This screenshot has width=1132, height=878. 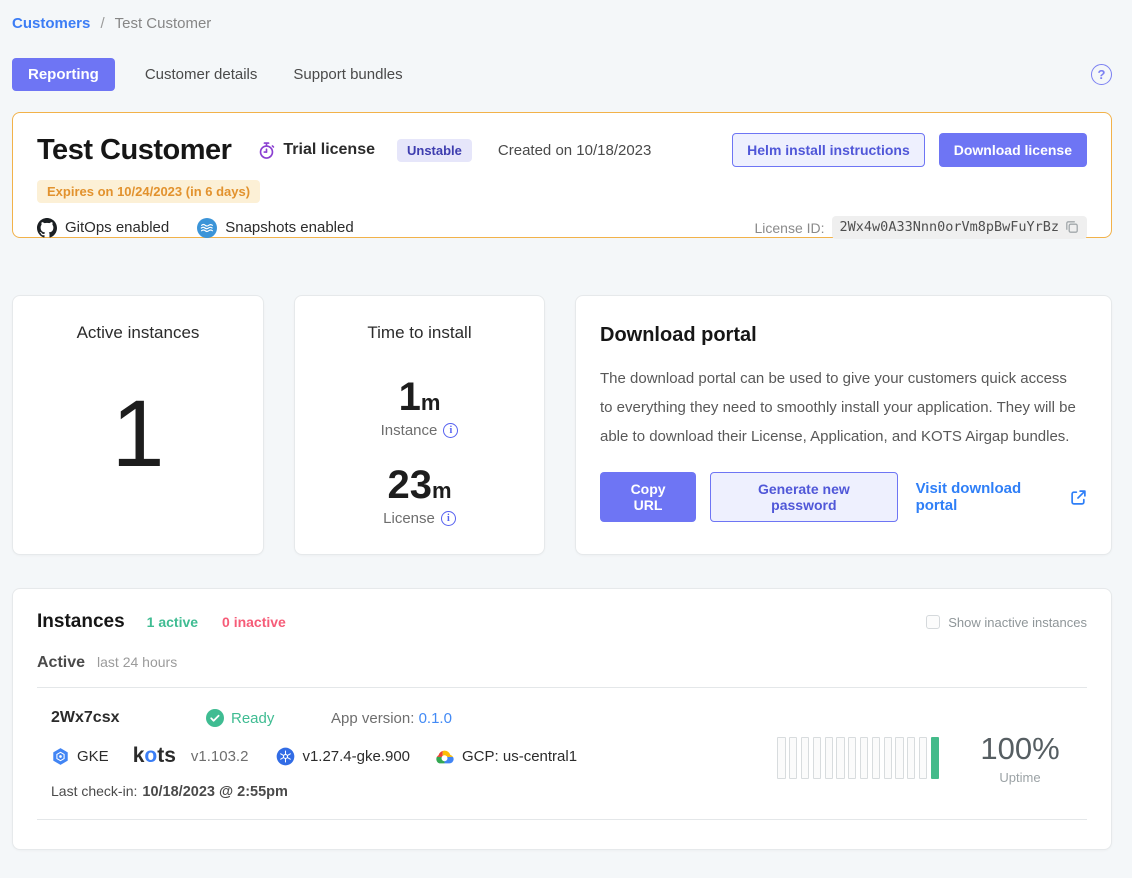 I want to click on uptime-value: 100%, so click(x=1020, y=748).